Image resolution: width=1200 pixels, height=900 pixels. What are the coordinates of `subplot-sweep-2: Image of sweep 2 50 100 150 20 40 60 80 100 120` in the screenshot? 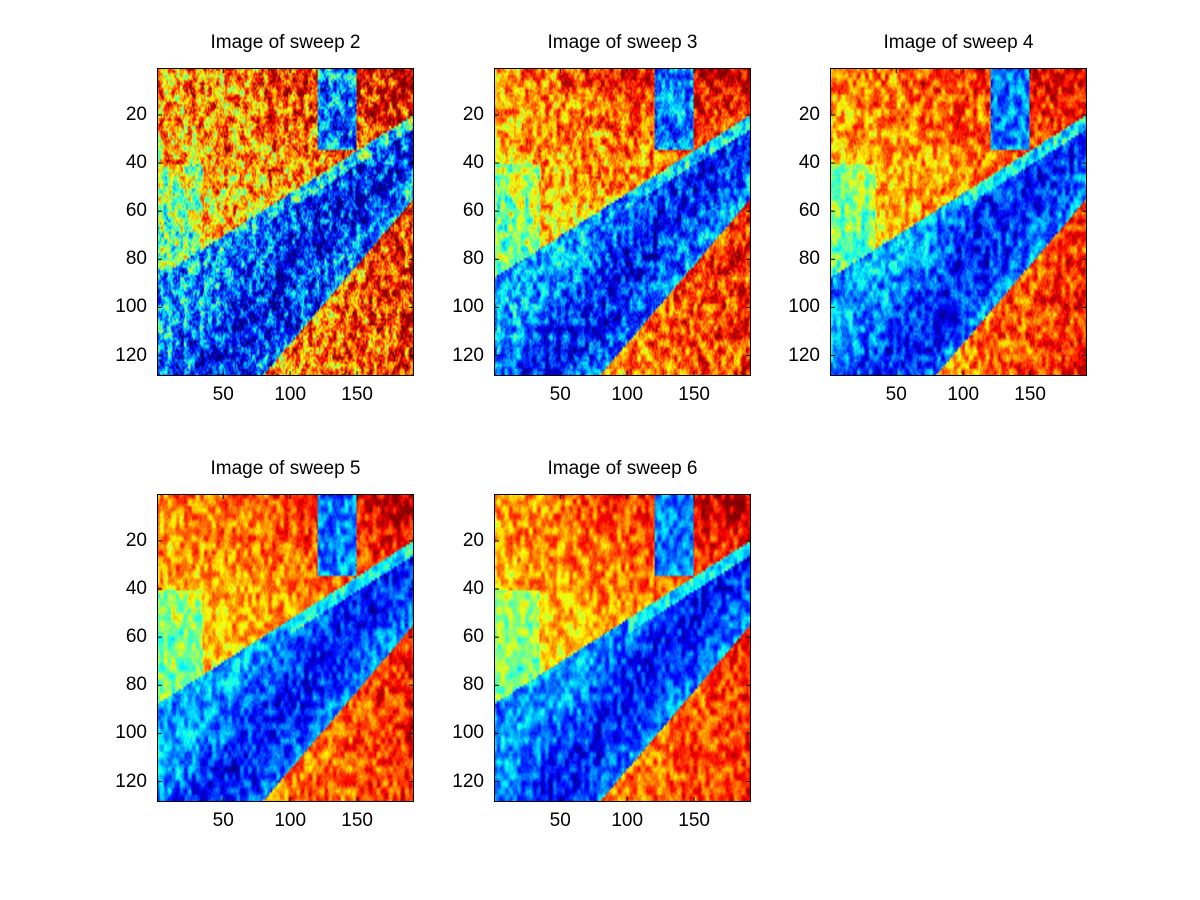 It's located at (264, 218).